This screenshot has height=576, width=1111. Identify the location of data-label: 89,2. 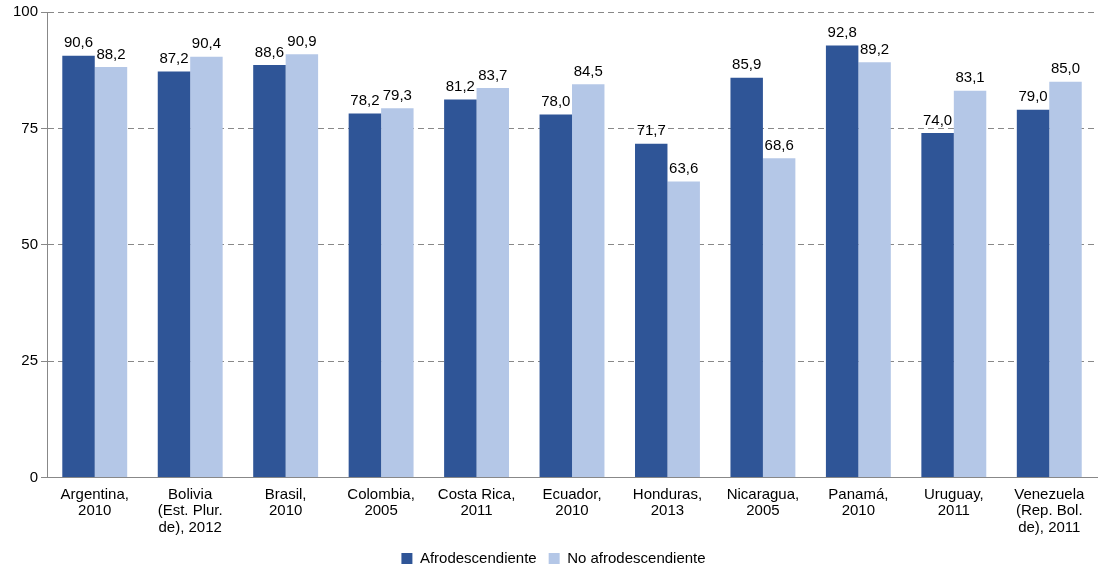
(875, 48).